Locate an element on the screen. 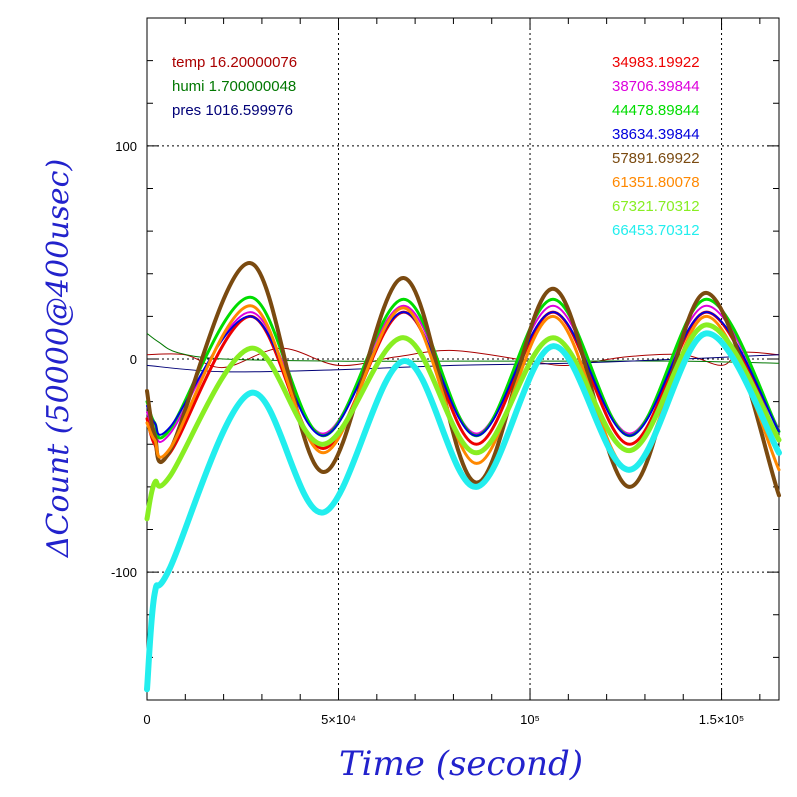 Image resolution: width=797 pixels, height=797 pixels. x-tick-label: 5×10⁴ is located at coordinates (338, 719).